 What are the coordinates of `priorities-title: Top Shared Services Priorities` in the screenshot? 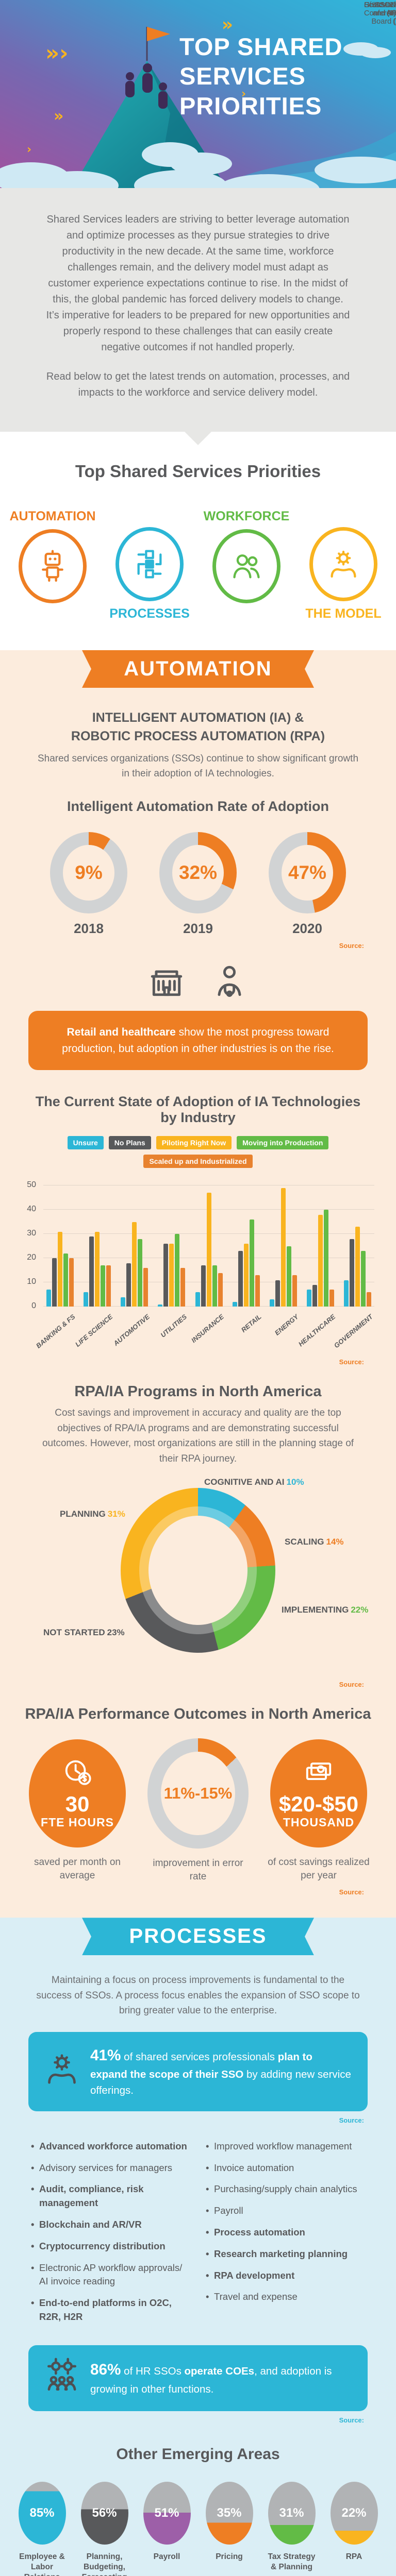 It's located at (198, 471).